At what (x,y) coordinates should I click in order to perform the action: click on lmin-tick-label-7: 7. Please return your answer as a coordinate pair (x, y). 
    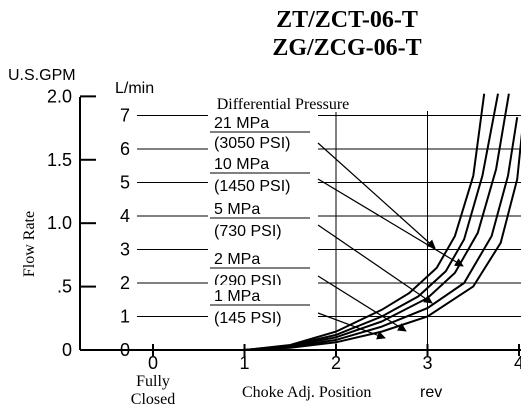
    Looking at the image, I should click on (125, 116).